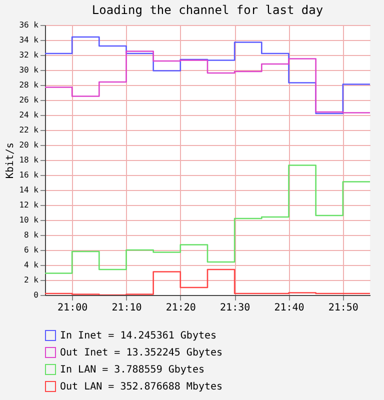 The width and height of the screenshot is (384, 400). What do you see at coordinates (31, 280) in the screenshot?
I see `y-tick-label: 2 k` at bounding box center [31, 280].